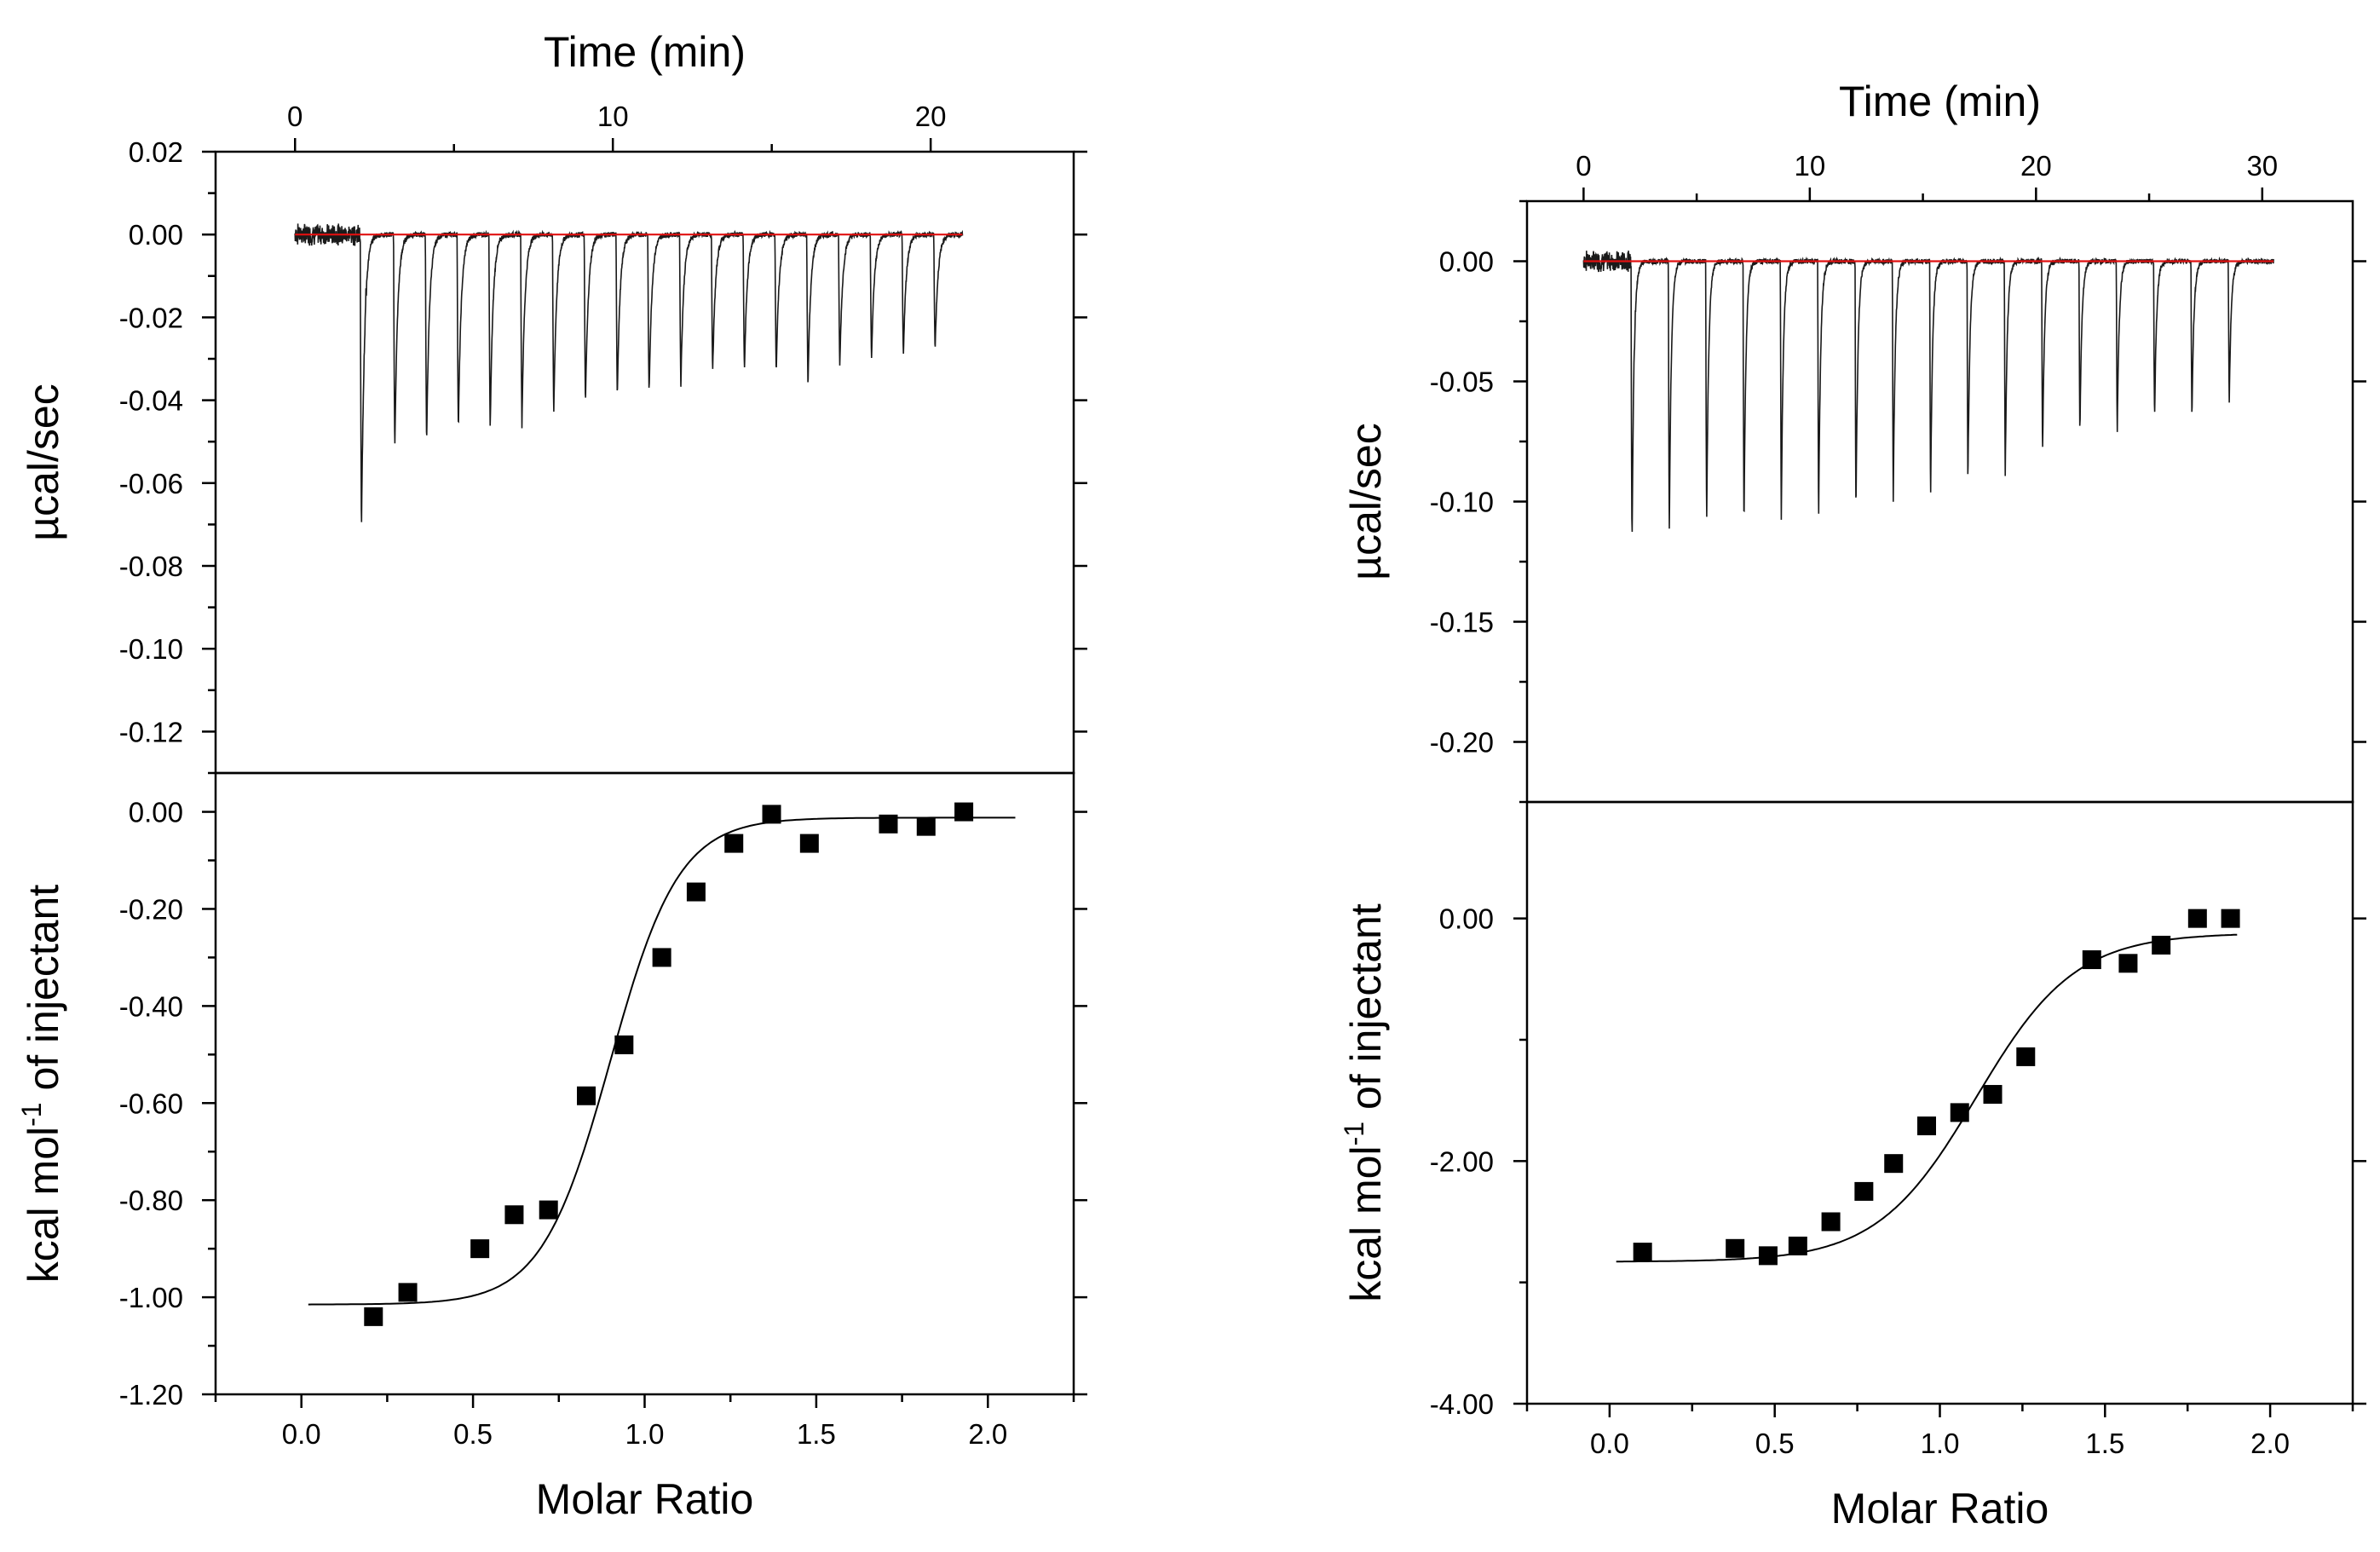 Image resolution: width=2380 pixels, height=1552 pixels. Describe the element at coordinates (1462, 1404) in the screenshot. I see `y-tick-label: -4.00` at that location.